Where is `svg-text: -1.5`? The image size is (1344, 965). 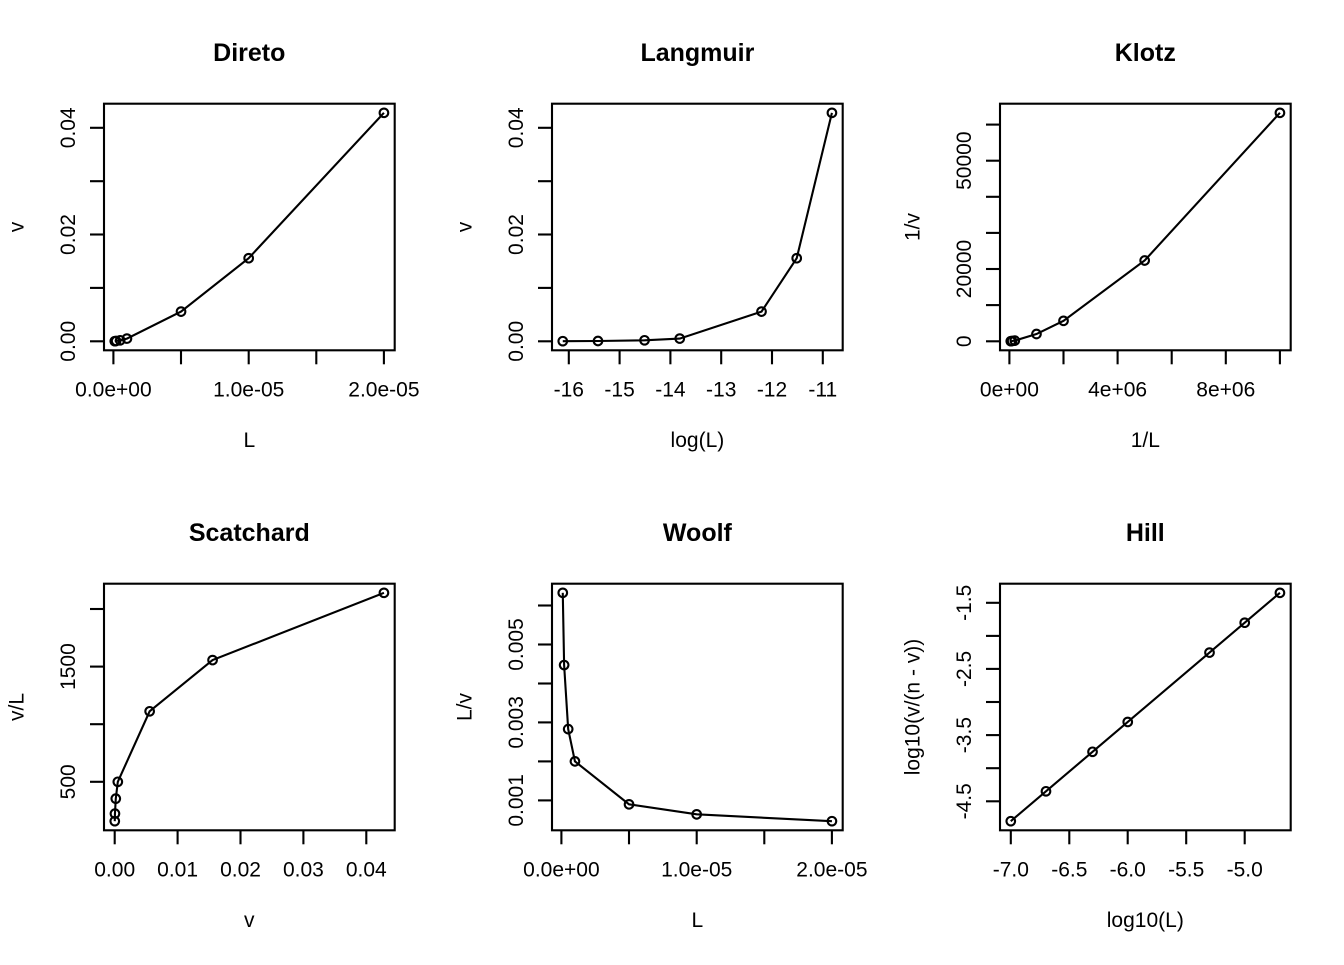 svg-text: -1.5 is located at coordinates (964, 603).